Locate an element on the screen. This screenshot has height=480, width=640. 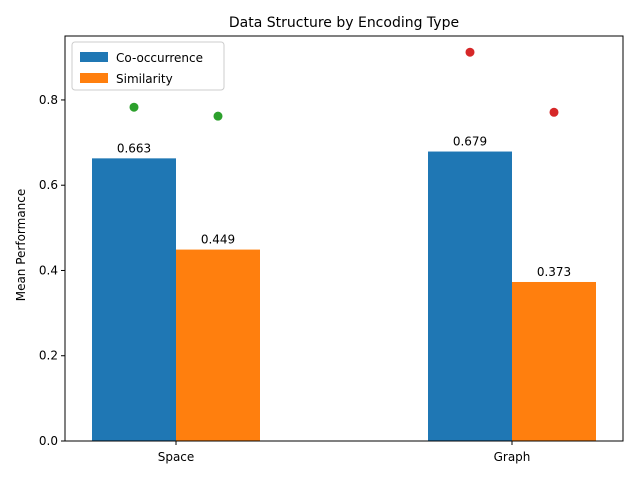
point-space-co-occurrence is located at coordinates (134, 107).